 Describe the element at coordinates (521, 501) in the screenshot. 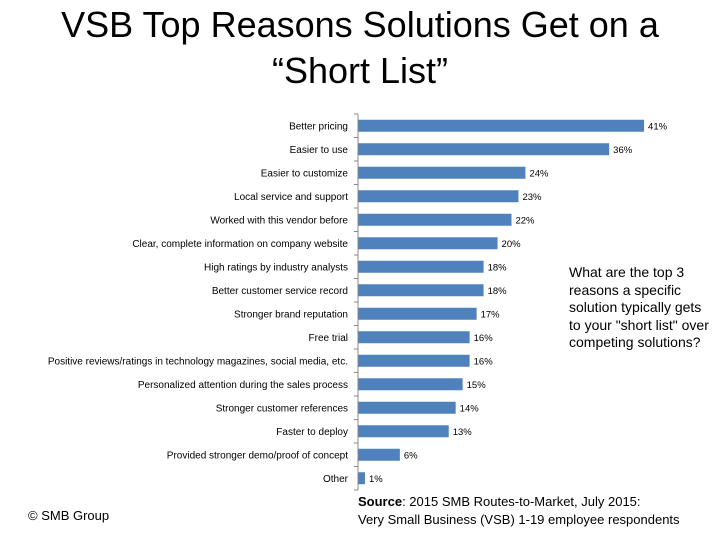

I see `source-line-1: : 2015 SMB Routes-to-Market, July 2015:` at that location.